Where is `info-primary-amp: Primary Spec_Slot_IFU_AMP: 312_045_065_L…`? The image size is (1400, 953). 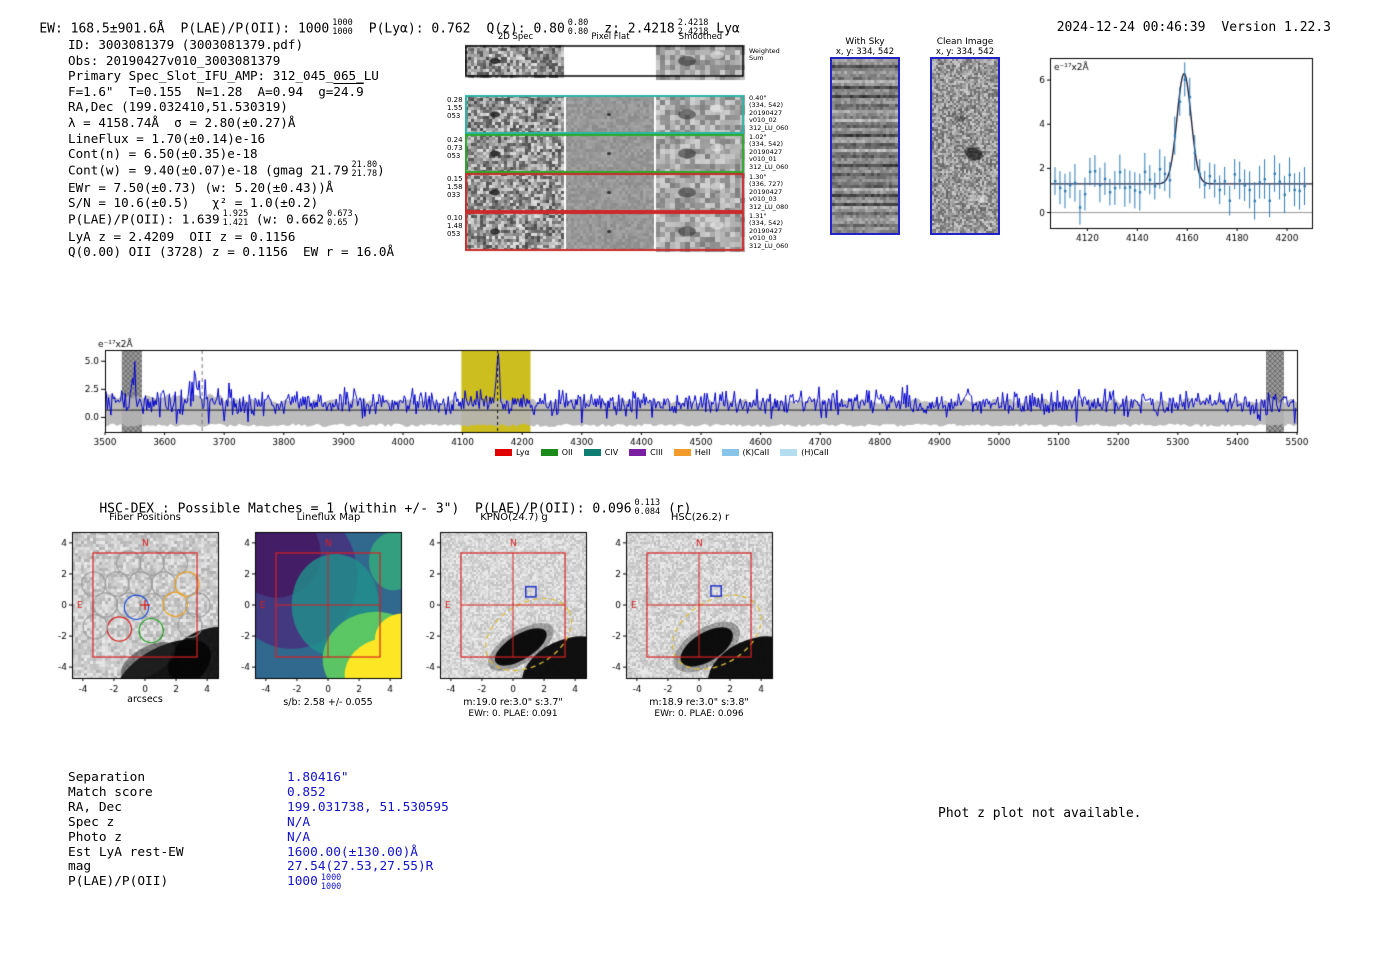
info-primary-amp: Primary Spec_Slot_IFU_AMP: 312_045_065_L… is located at coordinates (223, 76).